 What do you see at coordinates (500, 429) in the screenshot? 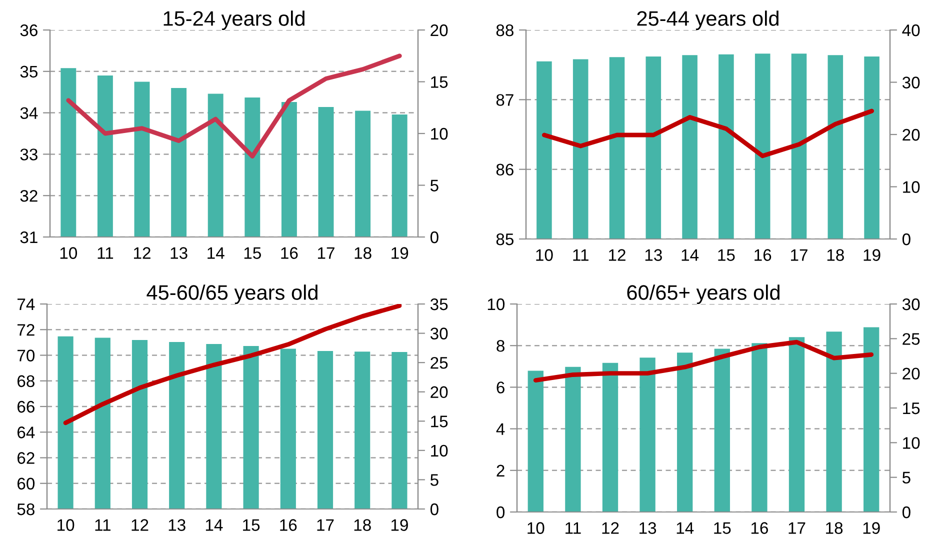
I see `y-tick-label: 4` at bounding box center [500, 429].